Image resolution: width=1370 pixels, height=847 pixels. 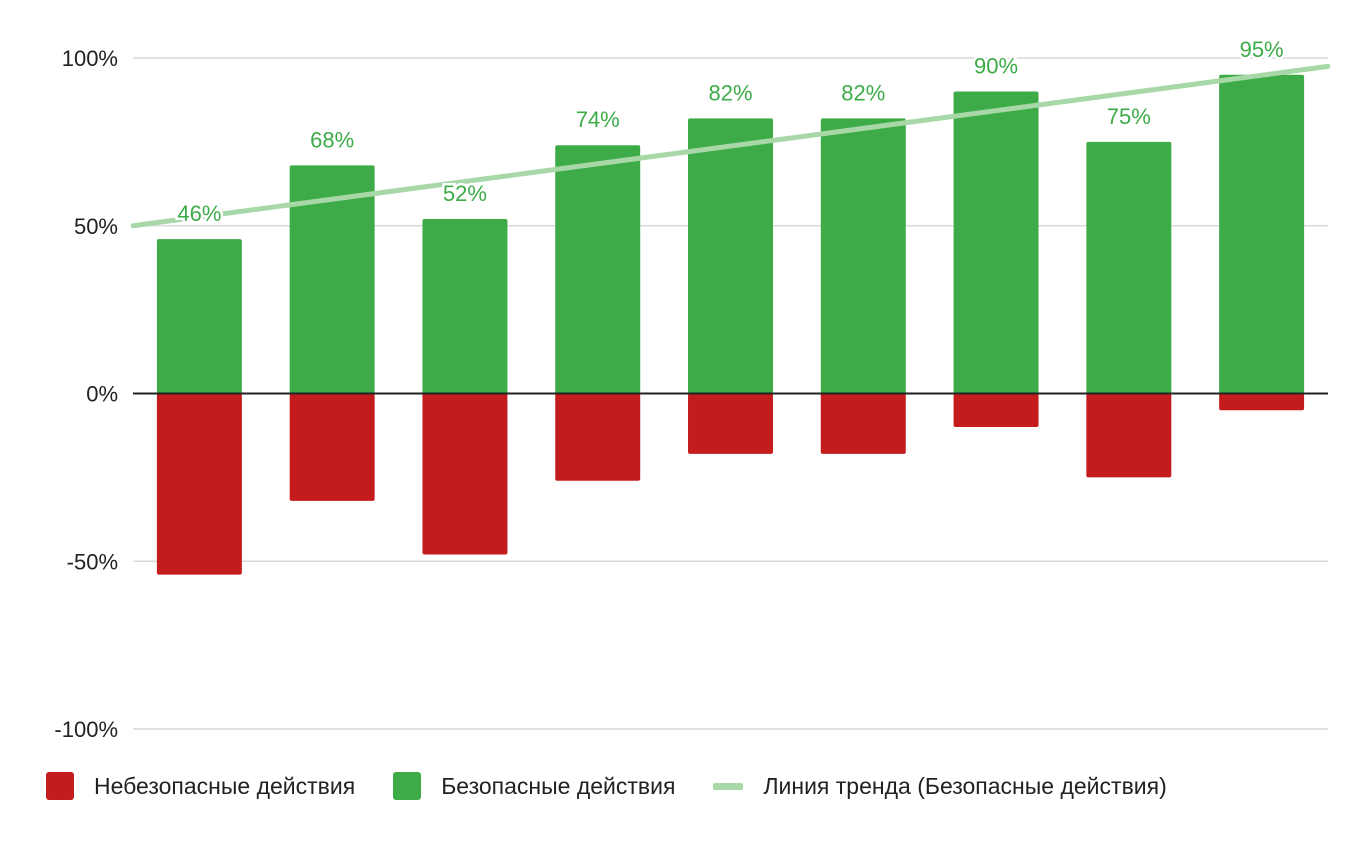 What do you see at coordinates (1262, 49) in the screenshot?
I see `data-label: 95%` at bounding box center [1262, 49].